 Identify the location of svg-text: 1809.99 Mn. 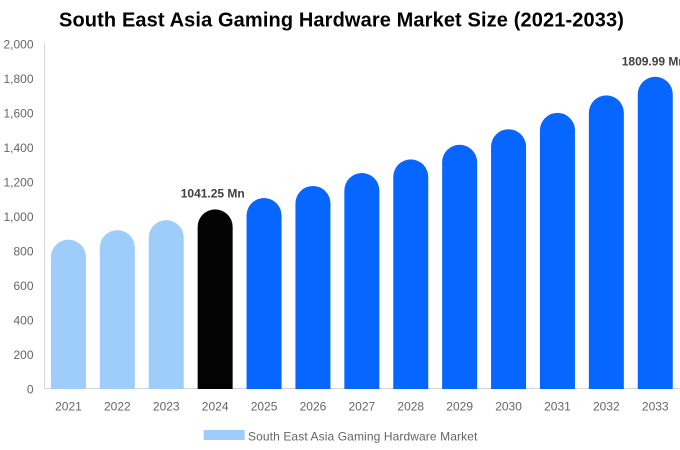
(651, 61).